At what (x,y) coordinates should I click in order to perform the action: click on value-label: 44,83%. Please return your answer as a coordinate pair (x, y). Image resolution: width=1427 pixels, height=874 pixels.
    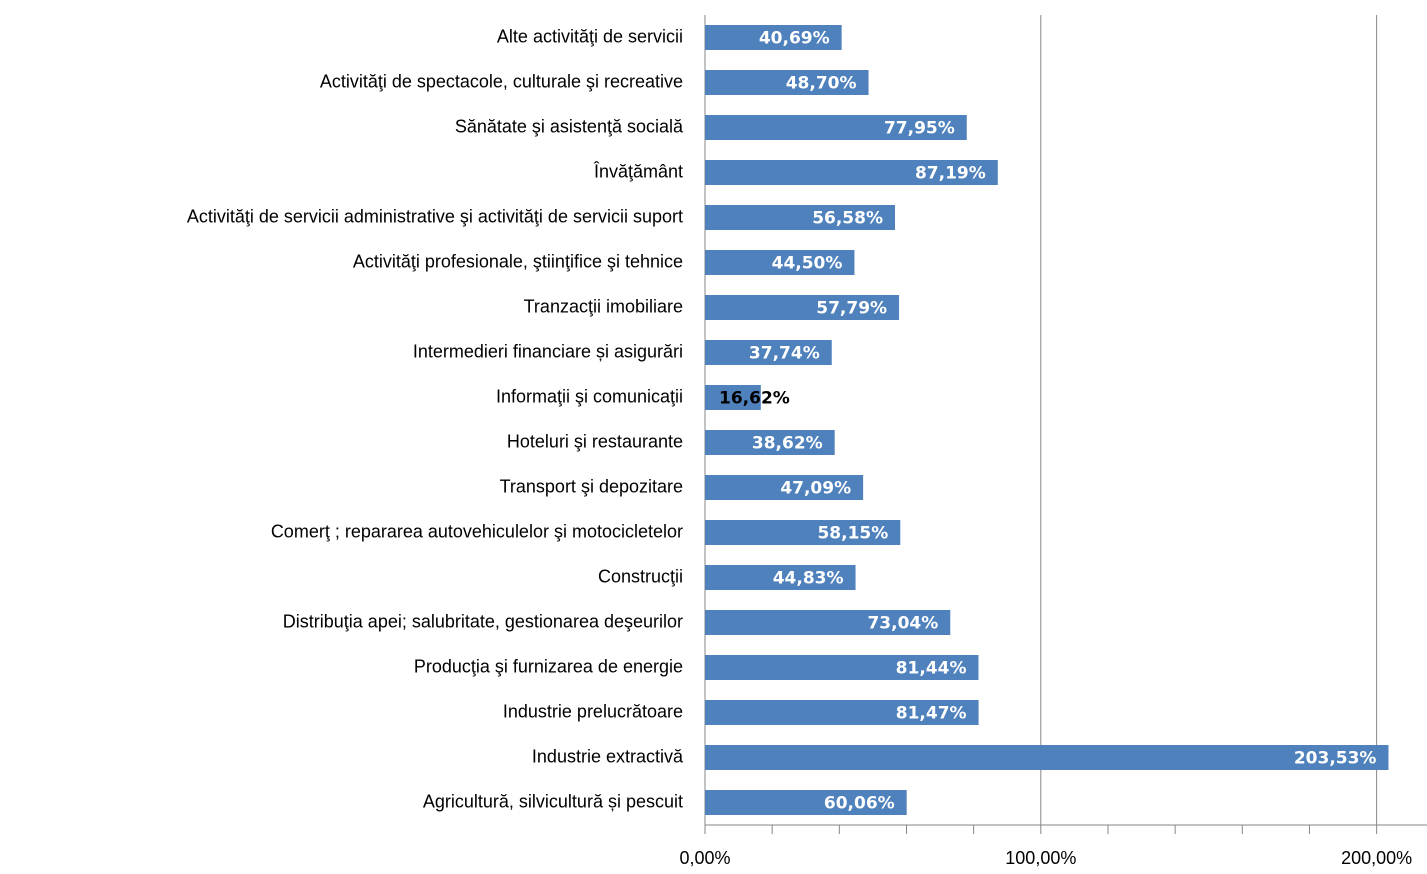
    Looking at the image, I should click on (808, 579).